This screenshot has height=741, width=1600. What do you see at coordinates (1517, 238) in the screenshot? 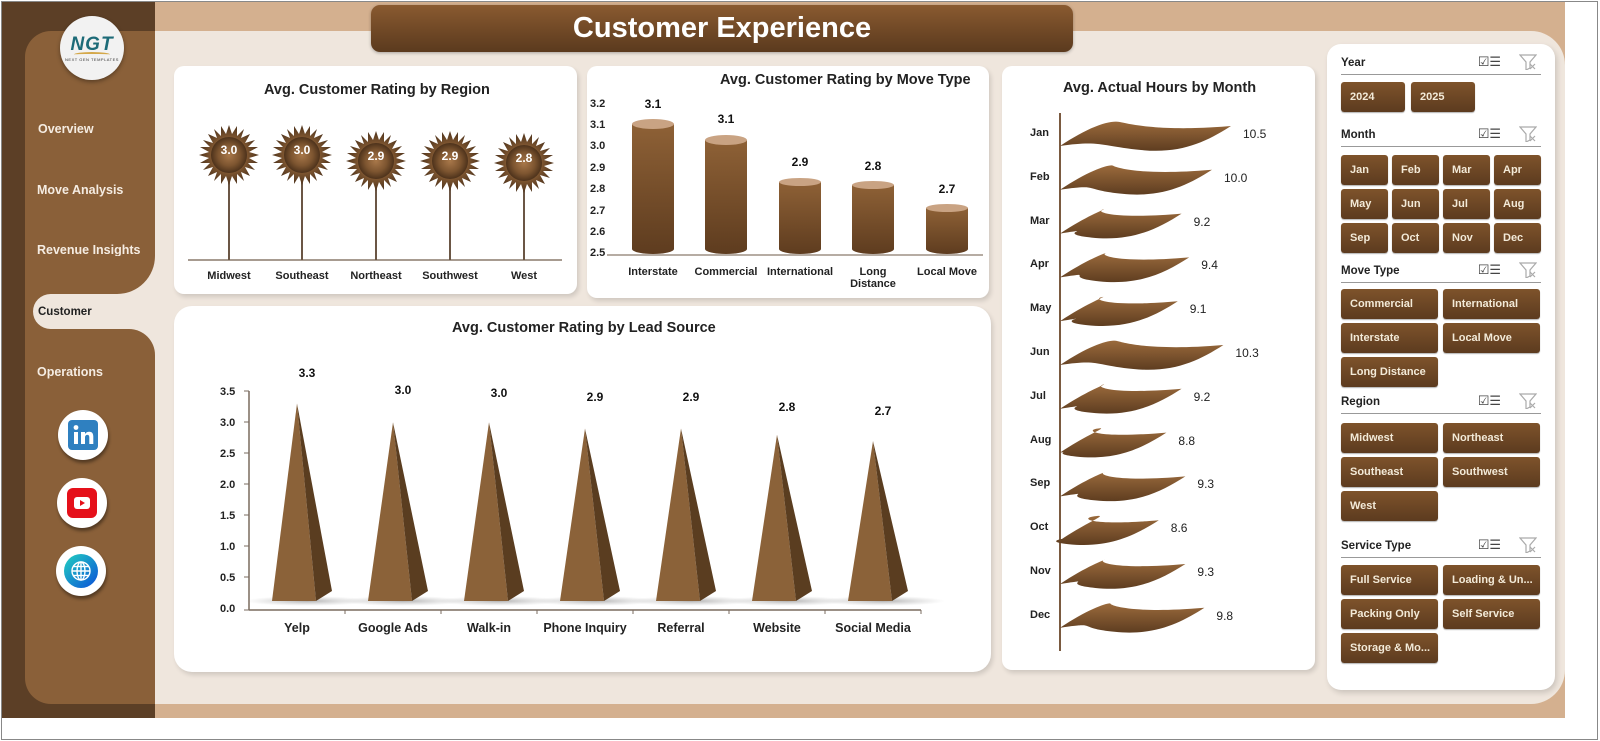
I see `slicer-month-option: Dec` at bounding box center [1517, 238].